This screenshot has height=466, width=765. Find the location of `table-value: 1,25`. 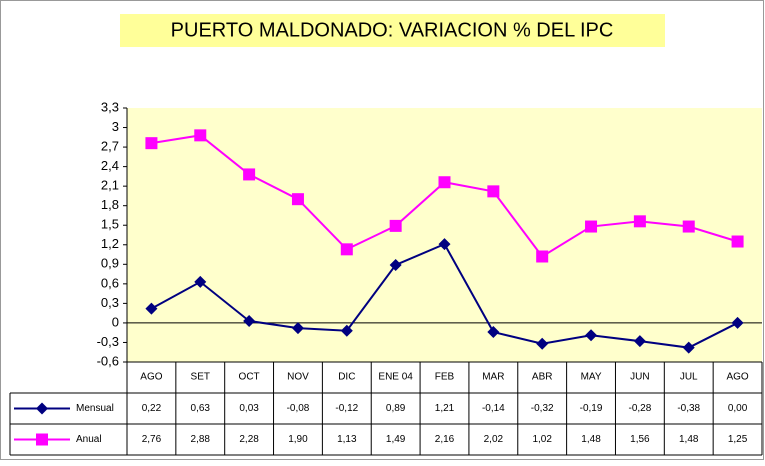

table-value: 1,25 is located at coordinates (738, 439).